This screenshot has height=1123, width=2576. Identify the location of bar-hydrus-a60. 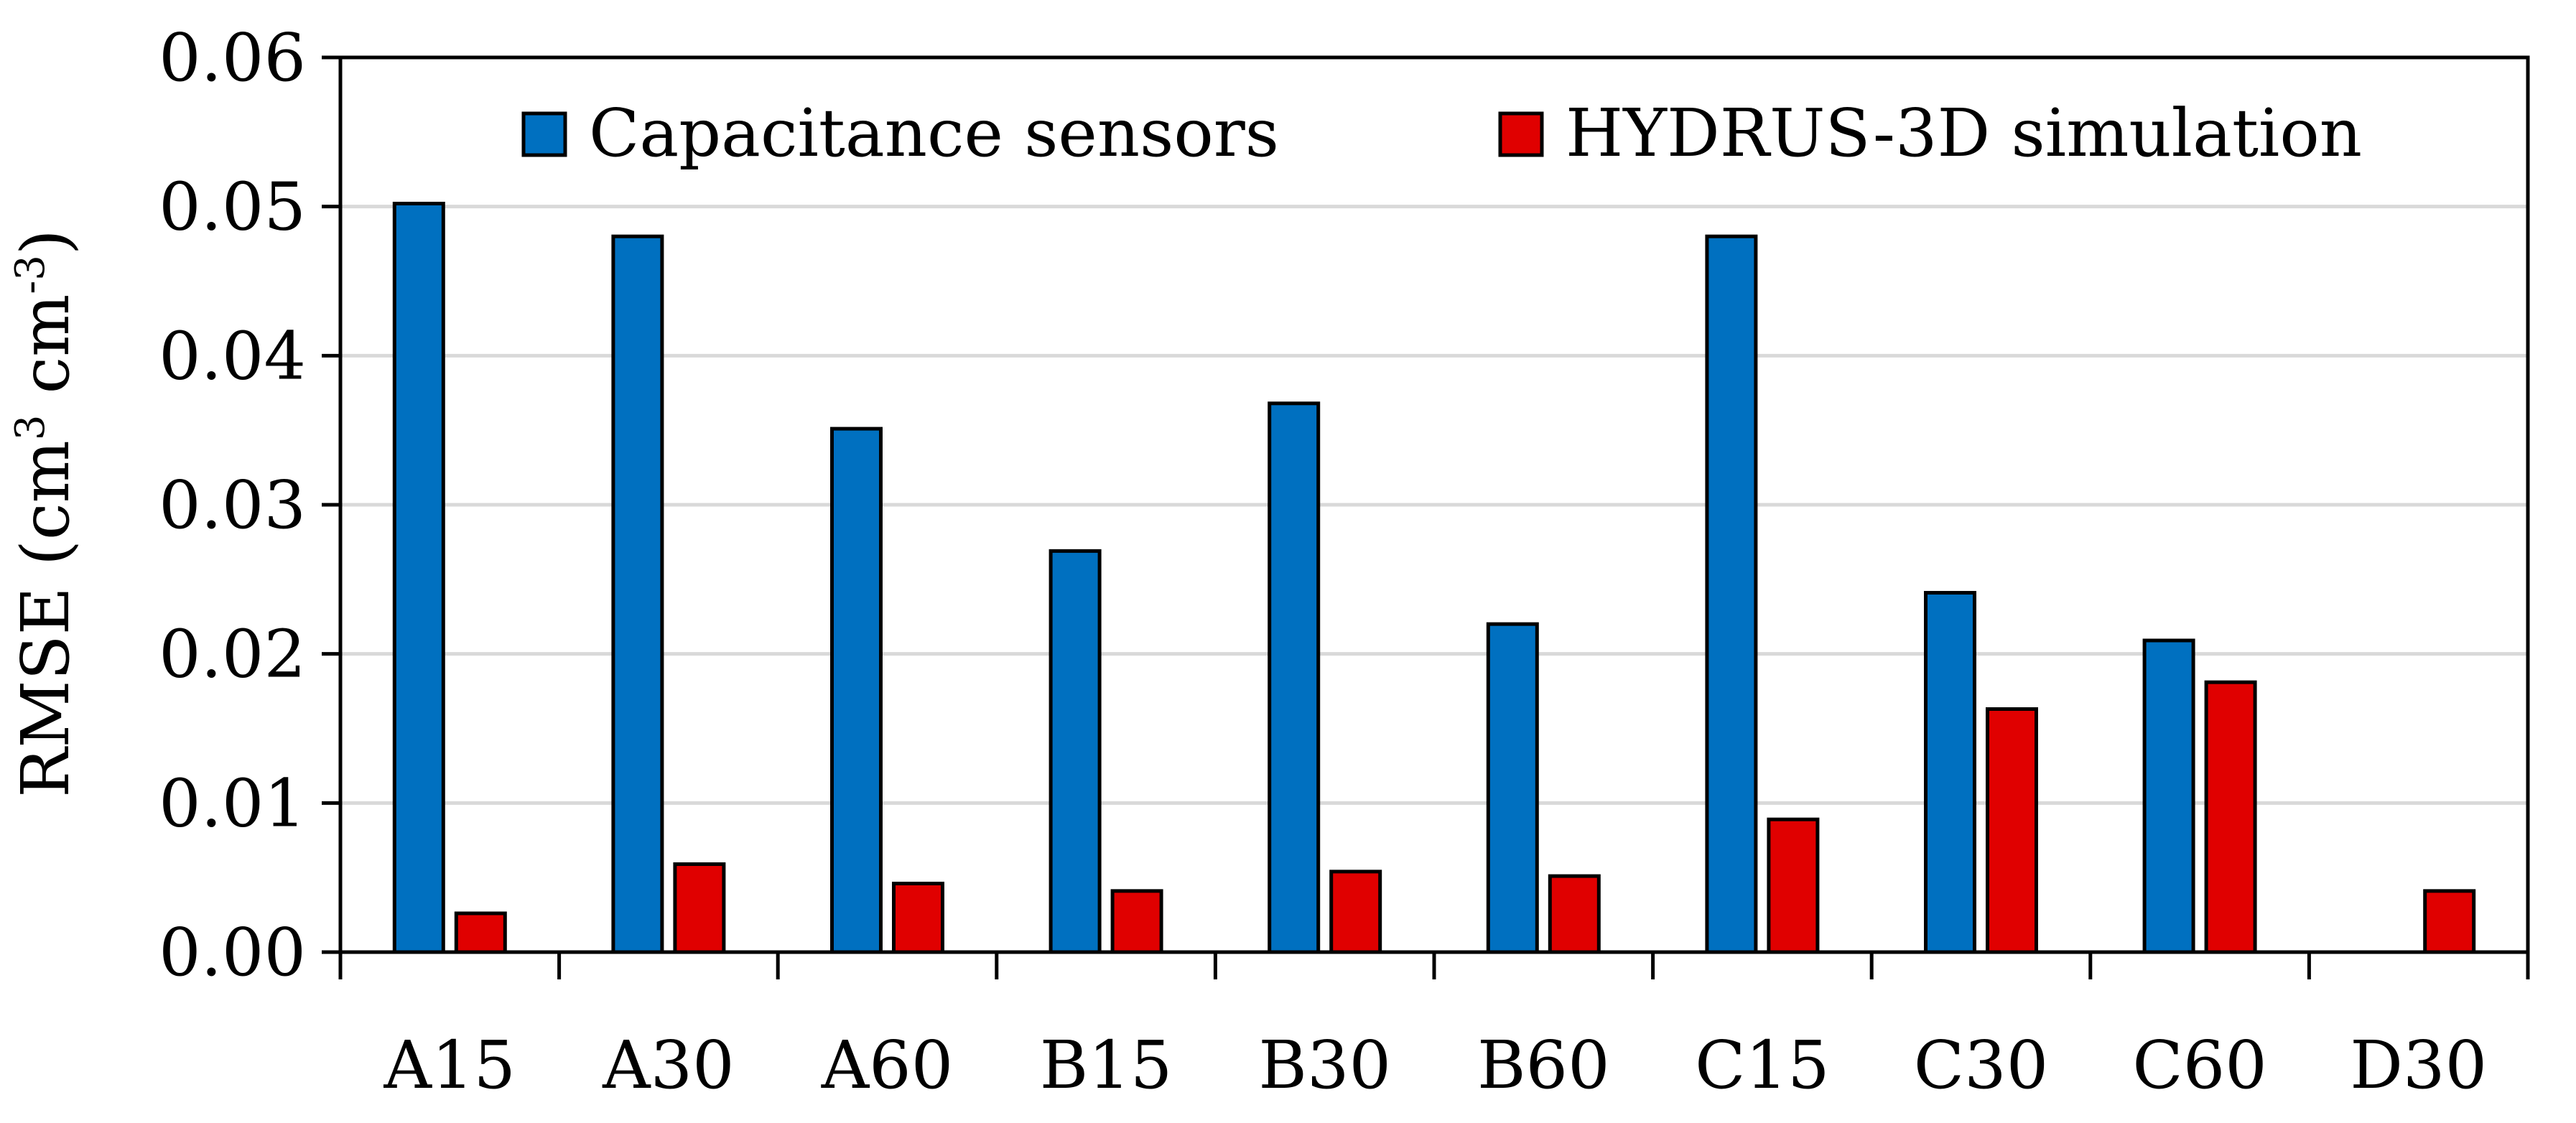
(918, 917).